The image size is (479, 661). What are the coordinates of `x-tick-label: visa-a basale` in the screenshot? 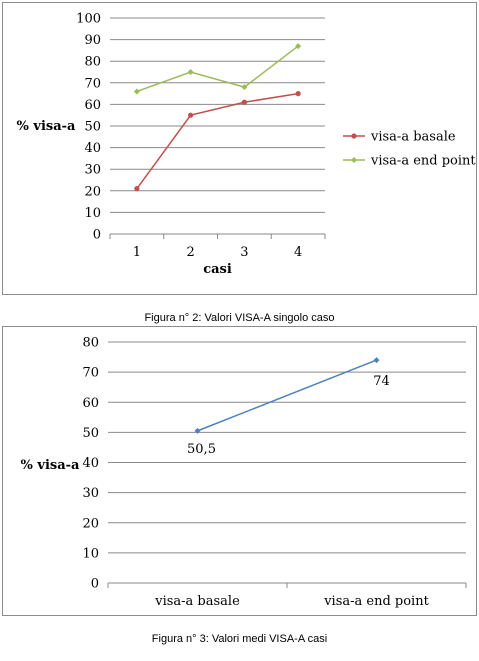 It's located at (197, 601).